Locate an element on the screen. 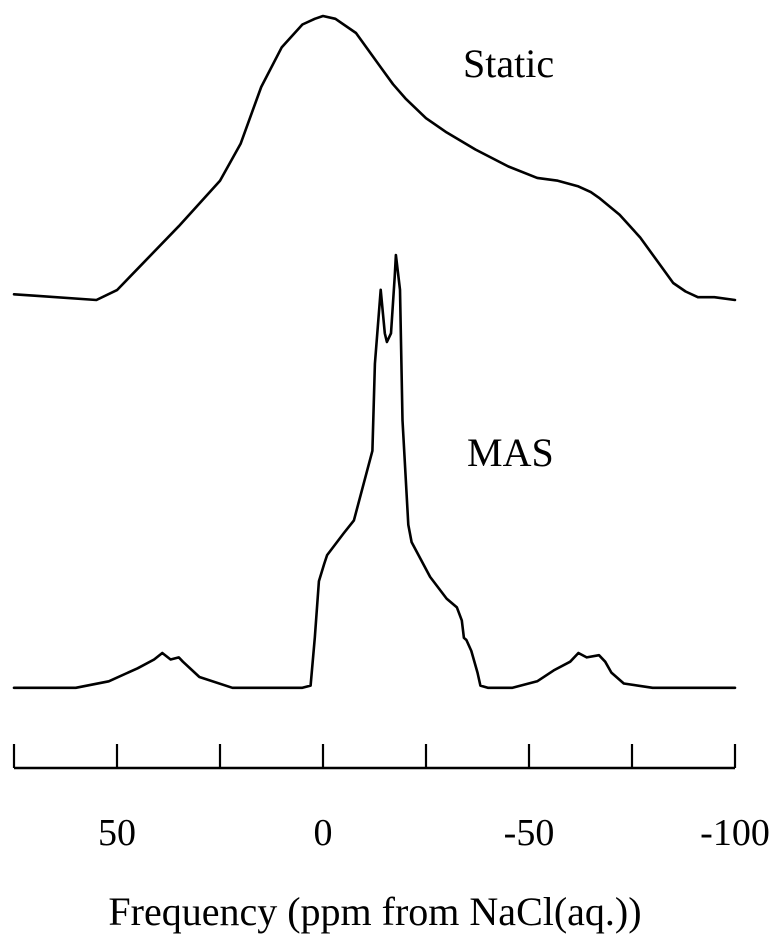 The width and height of the screenshot is (784, 947). x-tick-label: -100 is located at coordinates (735, 833).